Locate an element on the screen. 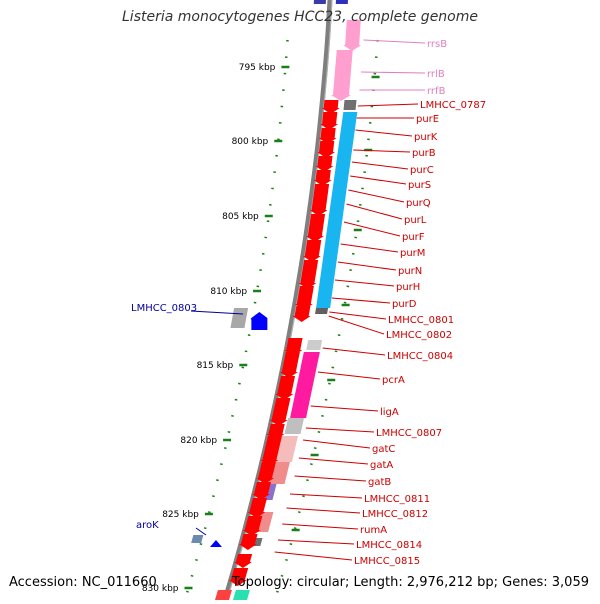 The height and width of the screenshot is (604, 600). tick-label: 830 kbp is located at coordinates (160, 589).